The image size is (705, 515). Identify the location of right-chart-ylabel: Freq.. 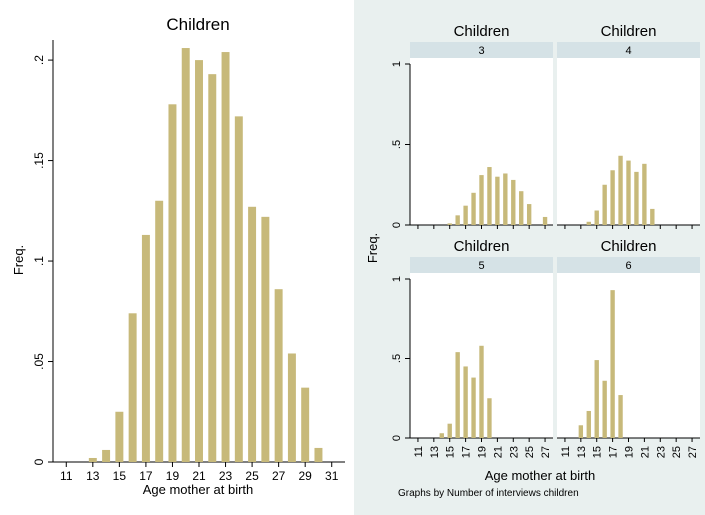
(372, 248).